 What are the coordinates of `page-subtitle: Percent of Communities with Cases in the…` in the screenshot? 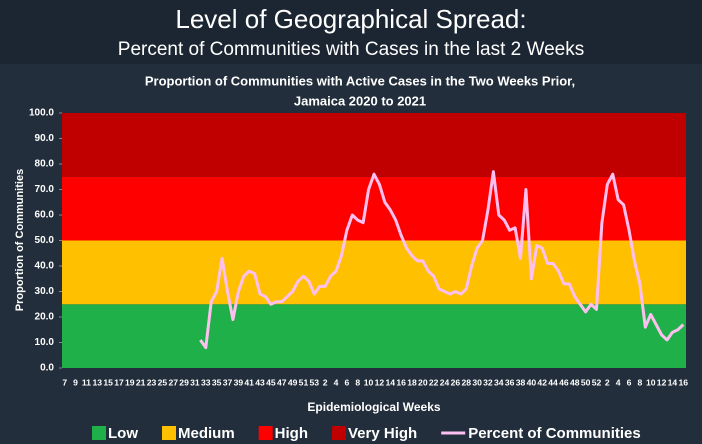 It's located at (351, 49).